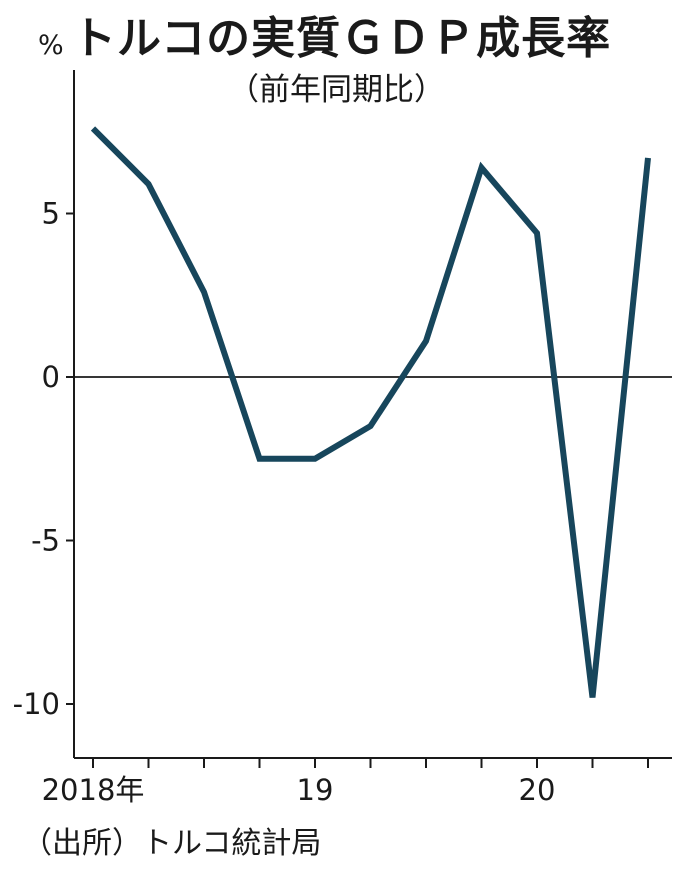  What do you see at coordinates (172, 843) in the screenshot?
I see `source-note: （出所）トルコ統計局` at bounding box center [172, 843].